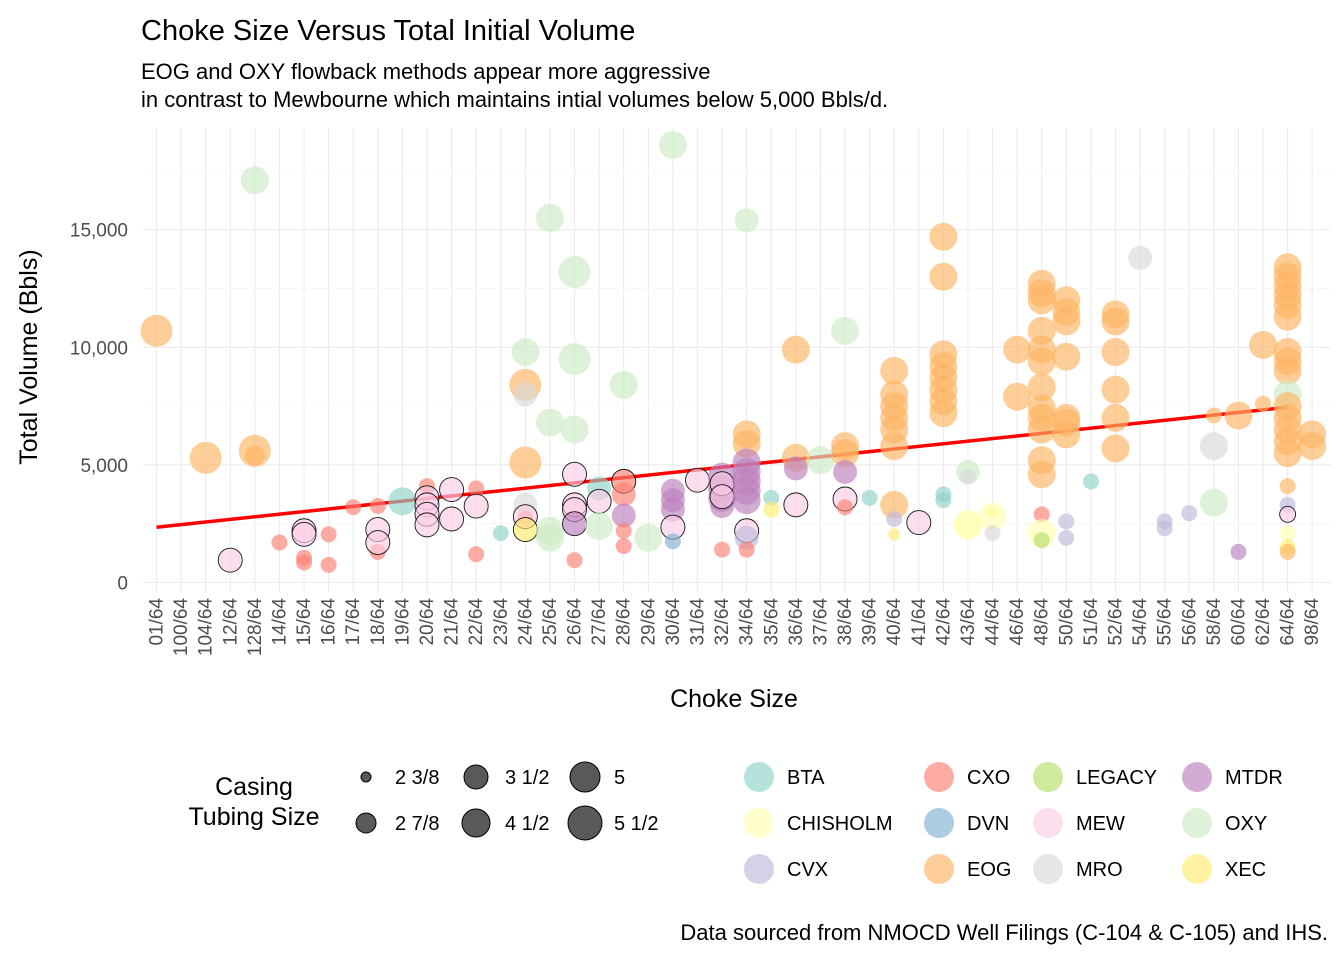 This screenshot has width=1344, height=965. What do you see at coordinates (1048, 777) in the screenshot?
I see `color-legend-key-legacy` at bounding box center [1048, 777].